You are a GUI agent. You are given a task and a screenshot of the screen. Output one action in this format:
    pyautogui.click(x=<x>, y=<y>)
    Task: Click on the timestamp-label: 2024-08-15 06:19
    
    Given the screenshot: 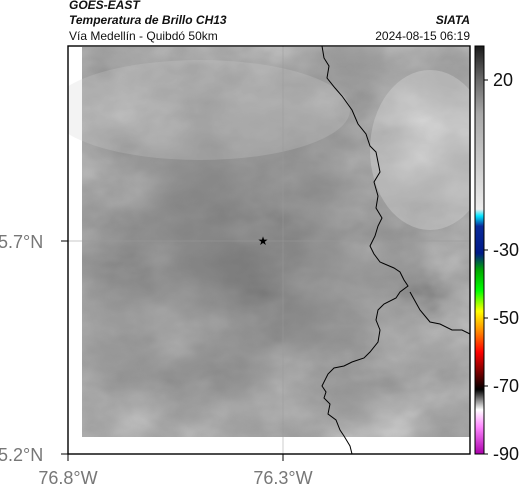 What is the action you would take?
    pyautogui.click(x=422, y=36)
    